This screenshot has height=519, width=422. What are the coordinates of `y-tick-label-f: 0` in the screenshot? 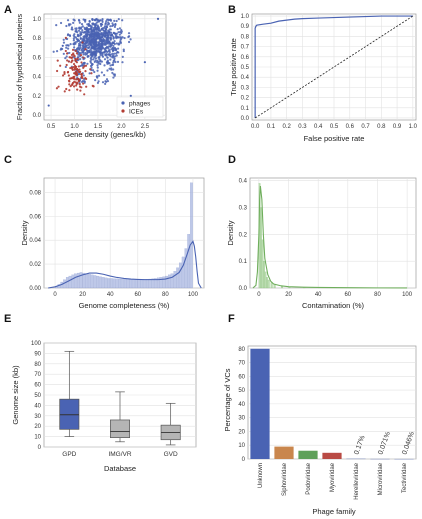 It's located at (244, 460).